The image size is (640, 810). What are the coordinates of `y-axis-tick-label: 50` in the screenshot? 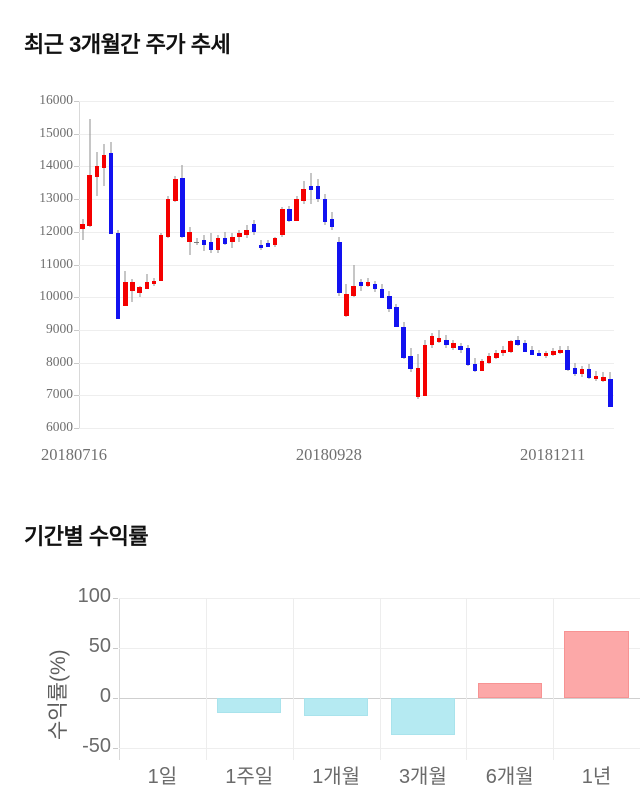 It's located at (99, 646).